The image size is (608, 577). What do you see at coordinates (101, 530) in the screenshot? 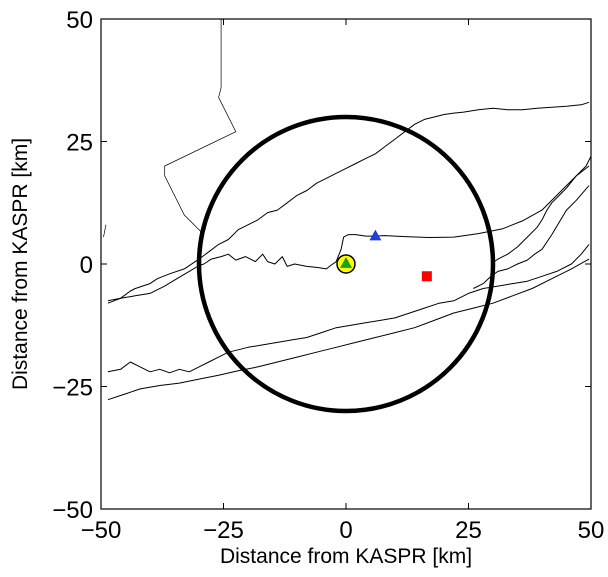
I see `x-tick-label-0: −50` at bounding box center [101, 530].